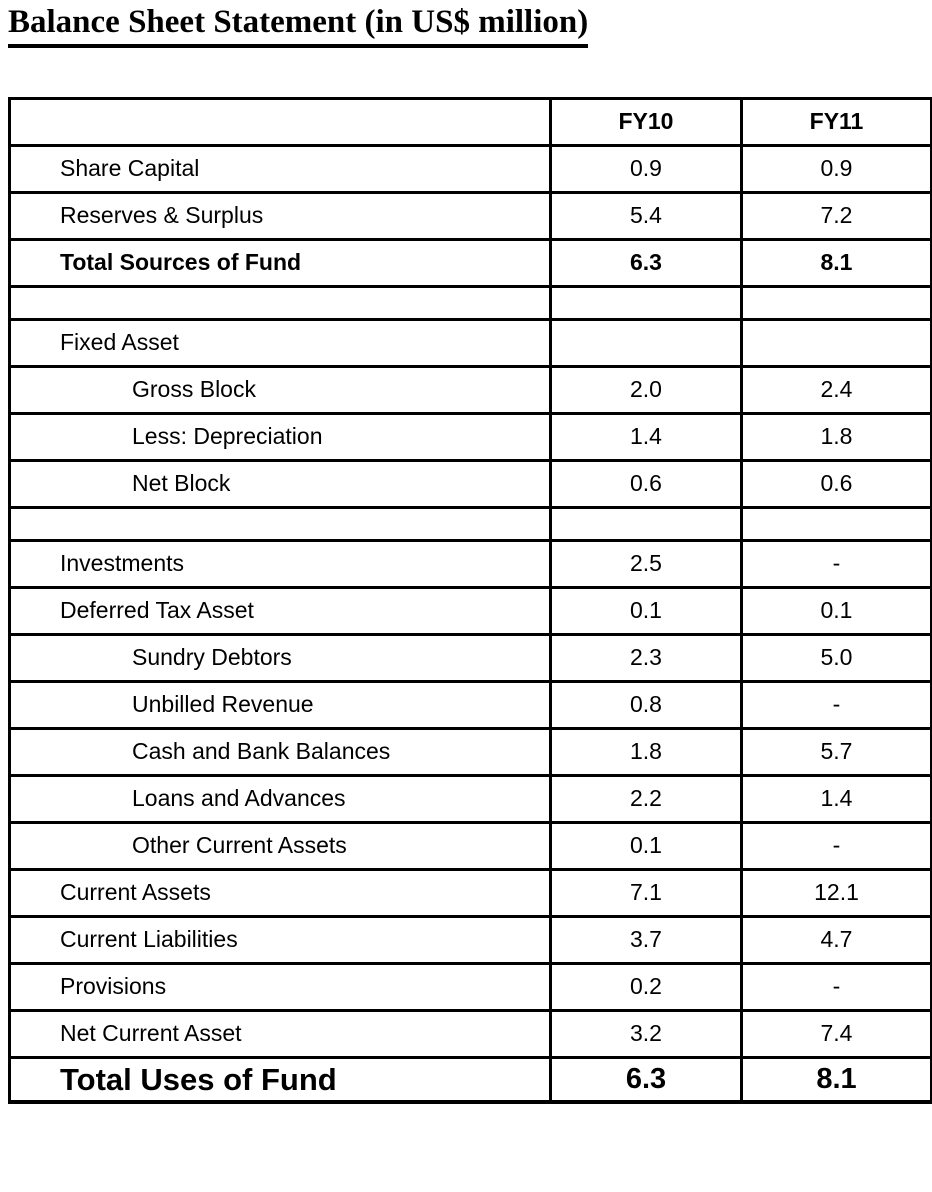 The width and height of the screenshot is (932, 1192). I want to click on header-row: FY10 FY11, so click(470, 121).